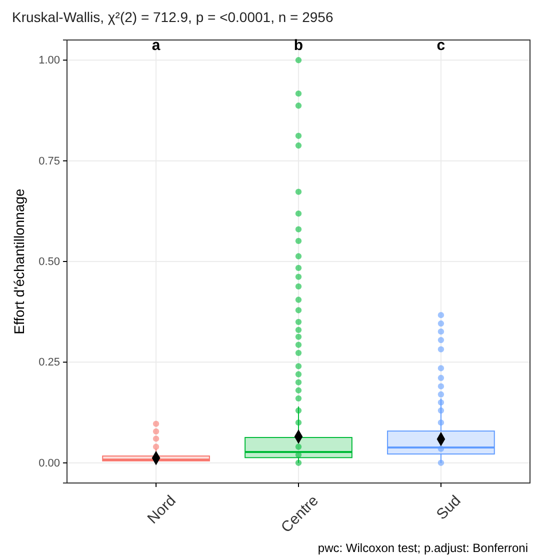 The width and height of the screenshot is (534, 557). Describe the element at coordinates (49, 60) in the screenshot. I see `y-tick-label: 1.00` at that location.